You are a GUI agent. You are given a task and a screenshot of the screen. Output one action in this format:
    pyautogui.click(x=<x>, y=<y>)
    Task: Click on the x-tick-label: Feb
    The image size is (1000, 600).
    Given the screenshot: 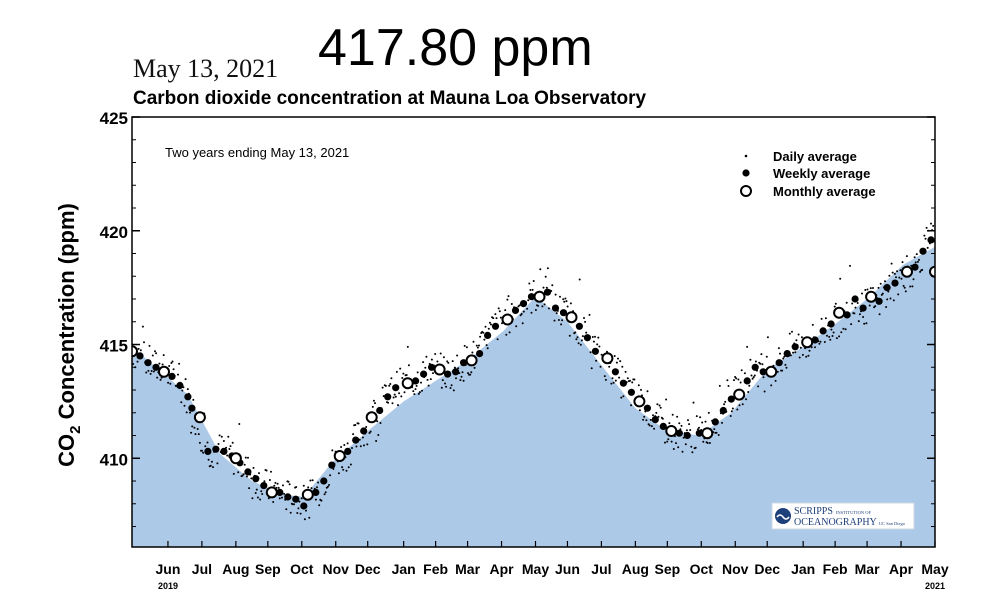 What is the action you would take?
    pyautogui.click(x=835, y=569)
    